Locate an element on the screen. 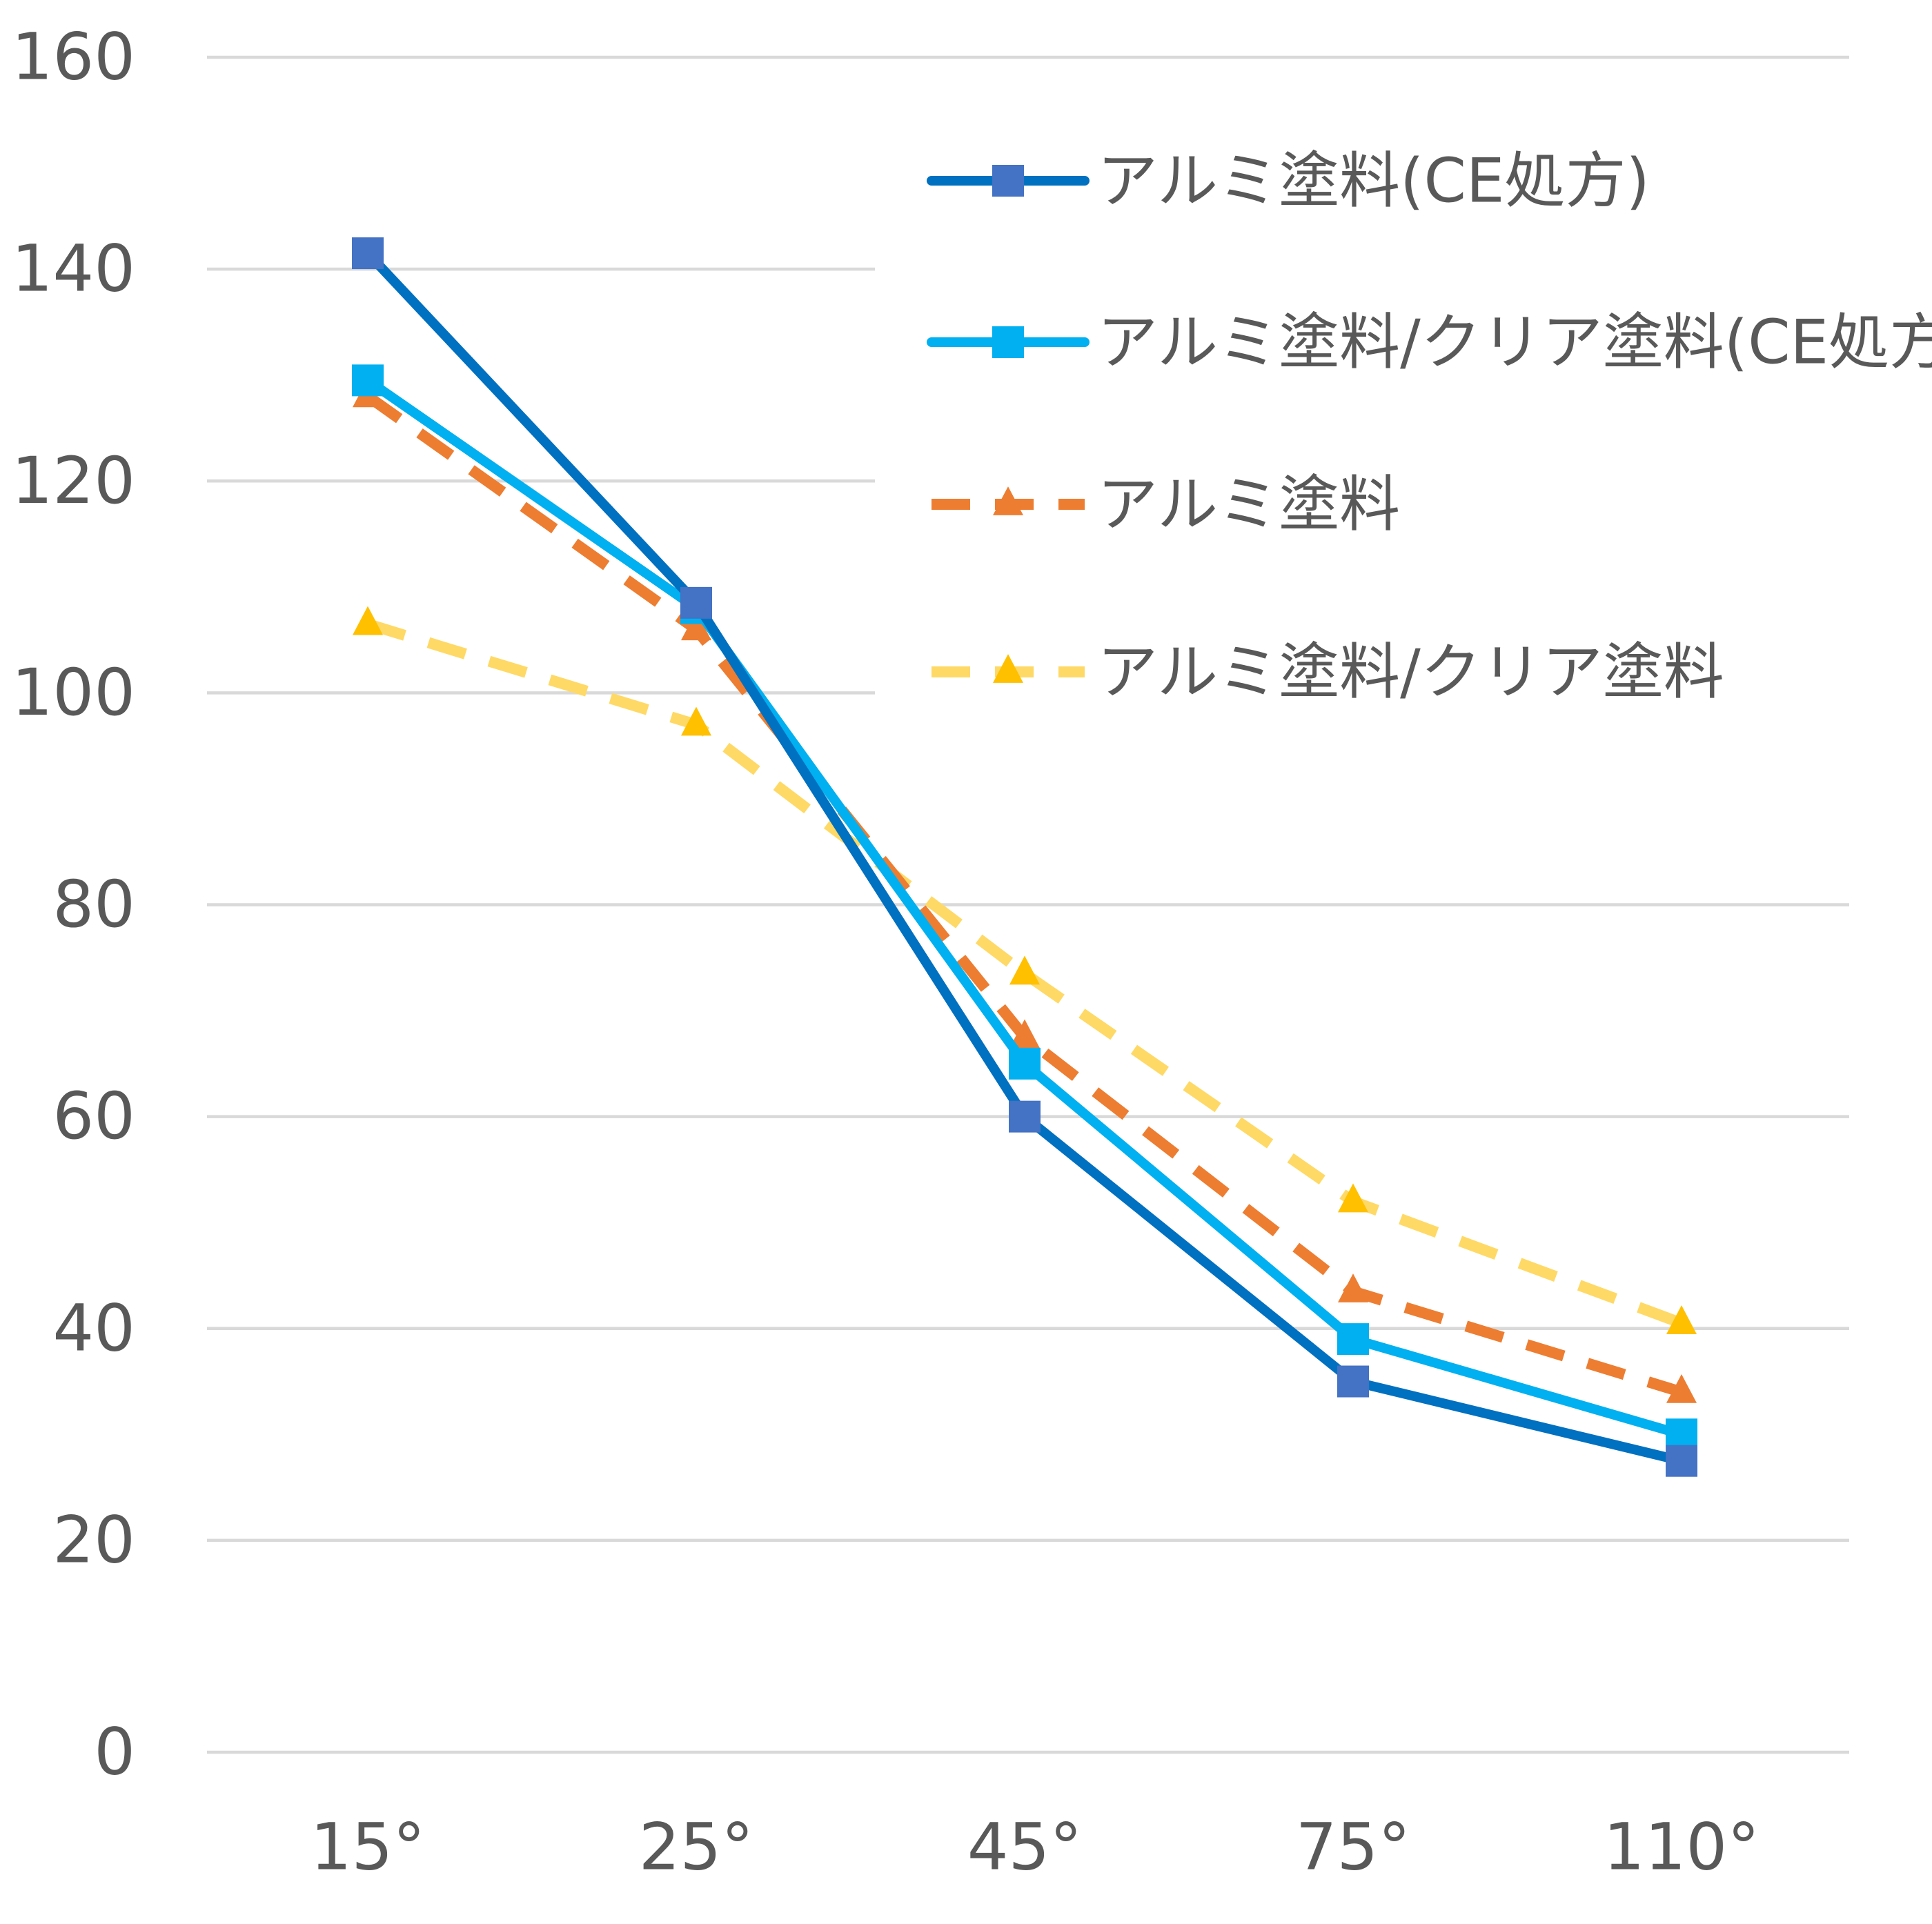 Image resolution: width=1932 pixels, height=1924 pixels. legend-item: アルミ塗料 is located at coordinates (1165, 504).